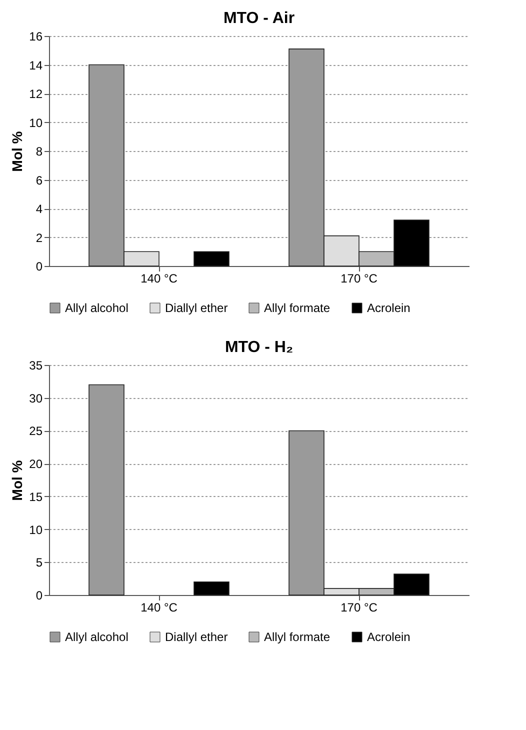 Image resolution: width=526 pixels, height=730 pixels. Describe the element at coordinates (36, 365) in the screenshot. I see `y-tick-label: 35` at that location.